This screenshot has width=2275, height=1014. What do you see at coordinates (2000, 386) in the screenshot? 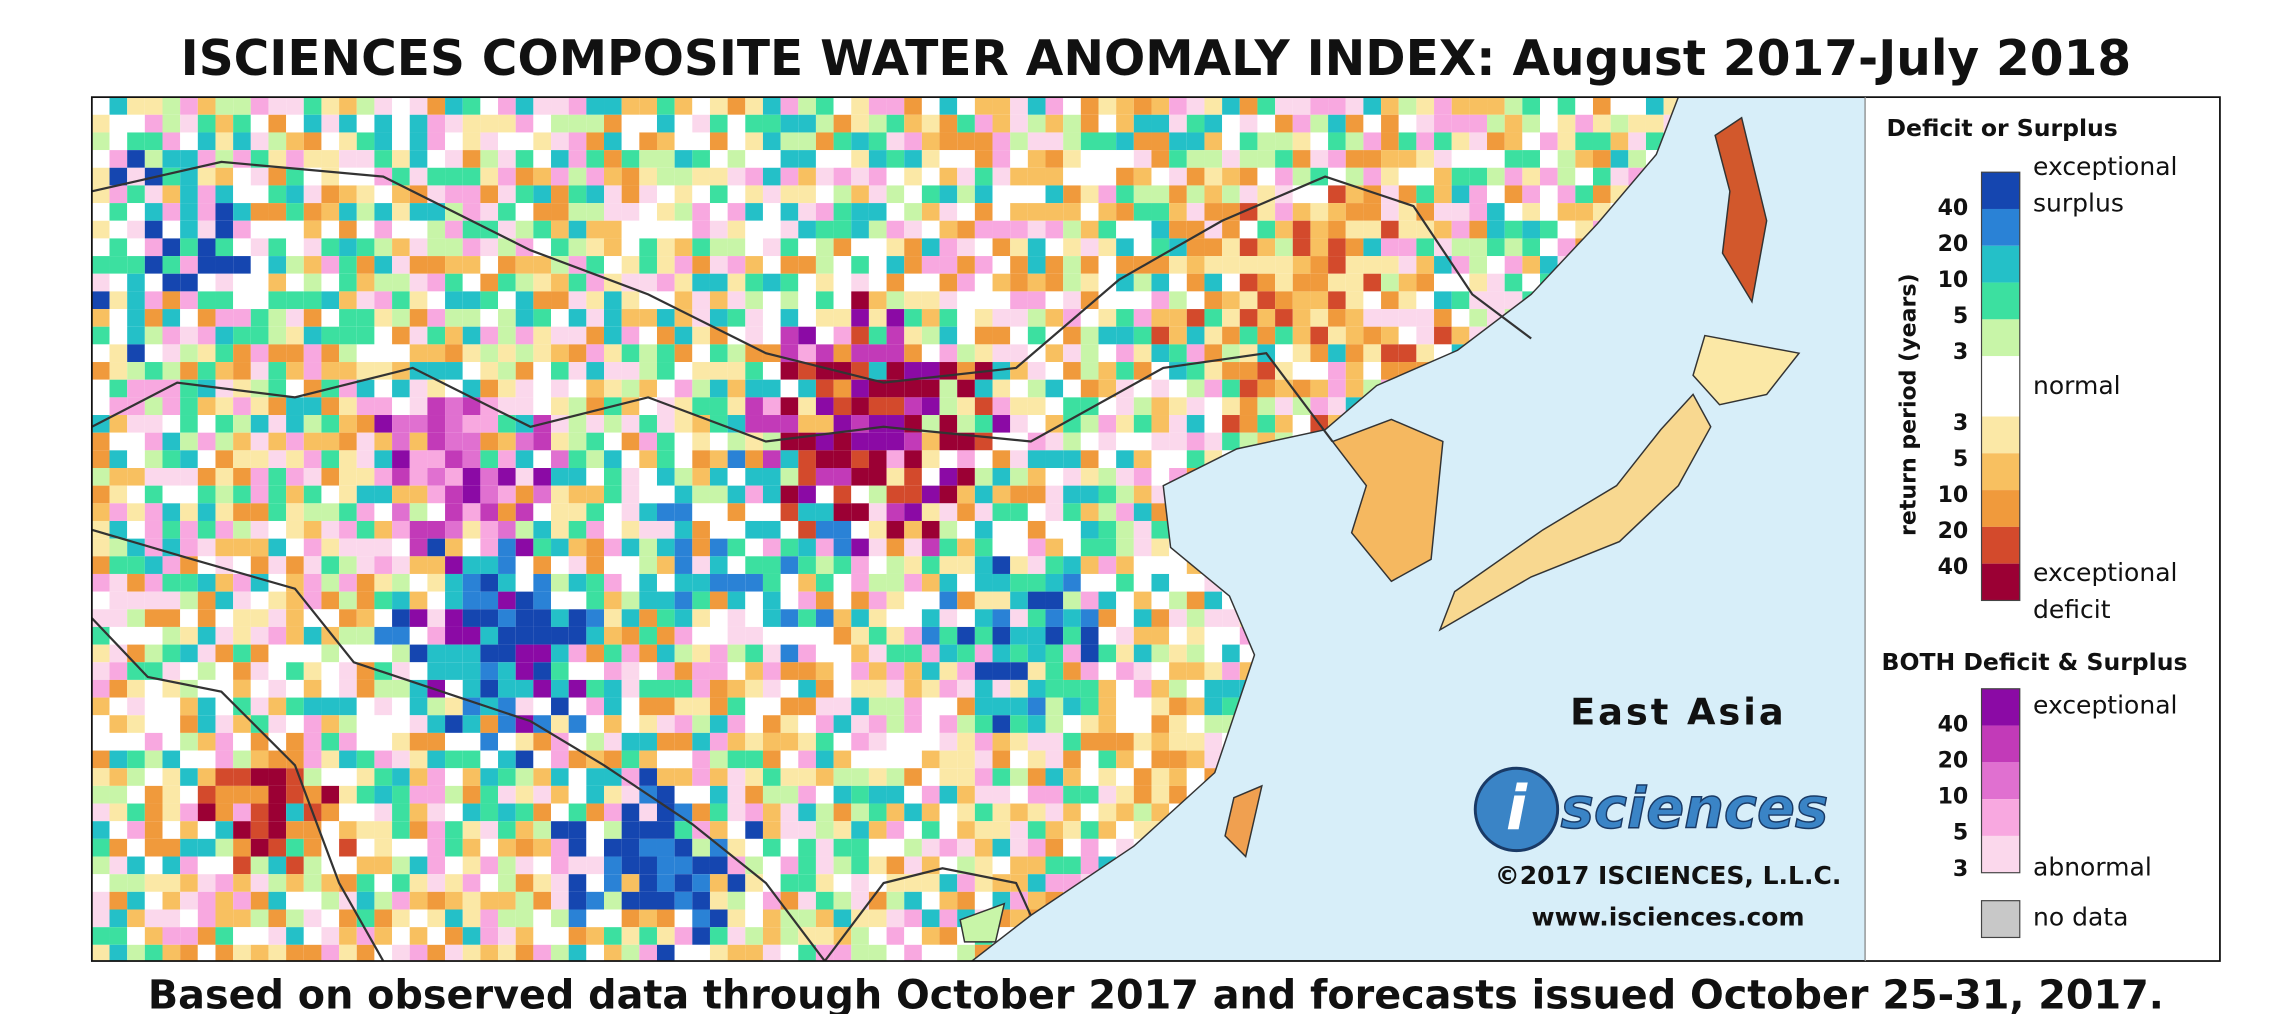
I see `legend-frame` at bounding box center [2000, 386].